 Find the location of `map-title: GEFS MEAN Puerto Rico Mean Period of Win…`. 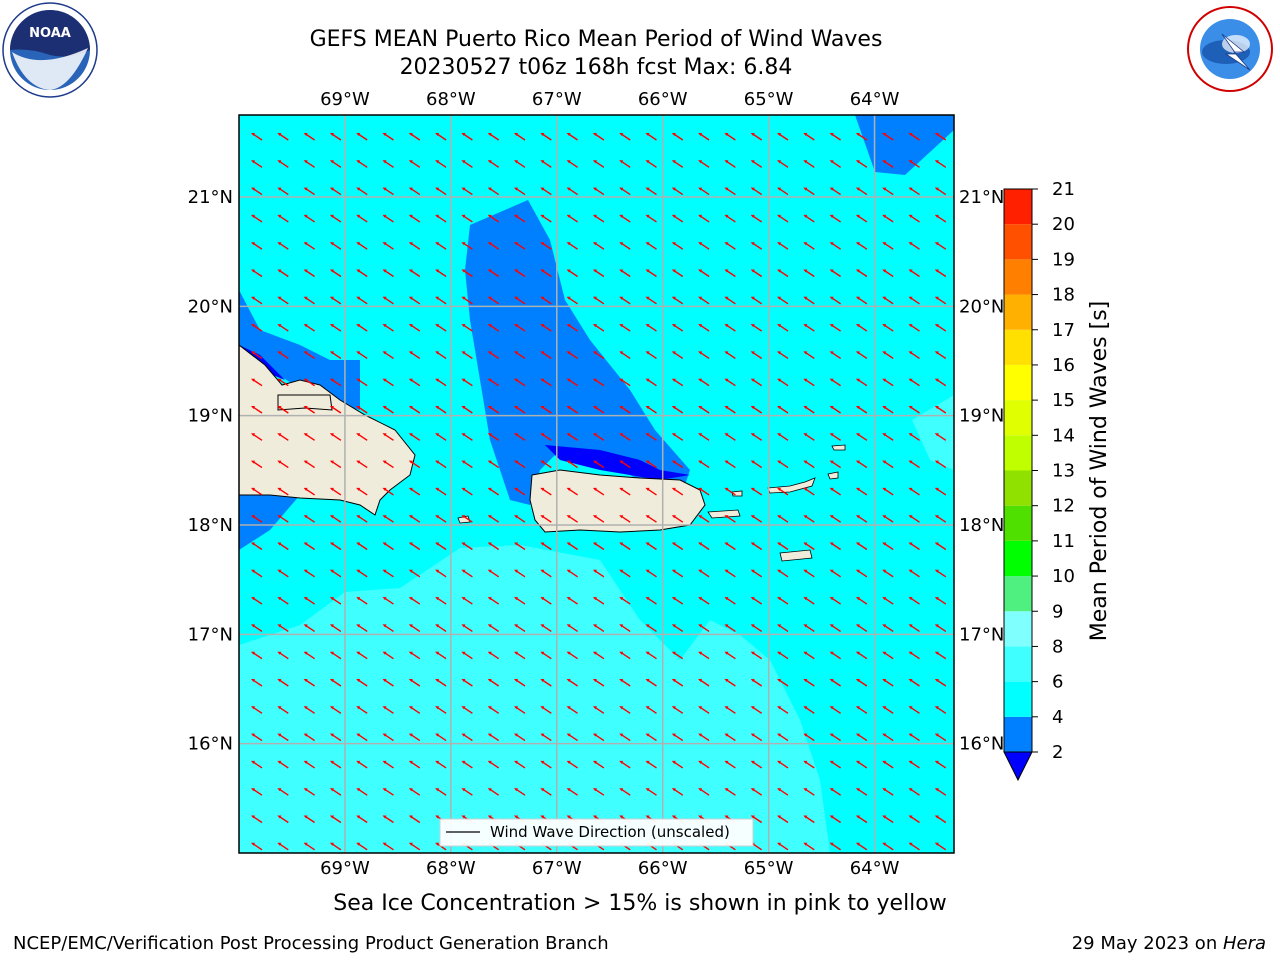

map-title: GEFS MEAN Puerto Rico Mean Period of Win… is located at coordinates (596, 39).